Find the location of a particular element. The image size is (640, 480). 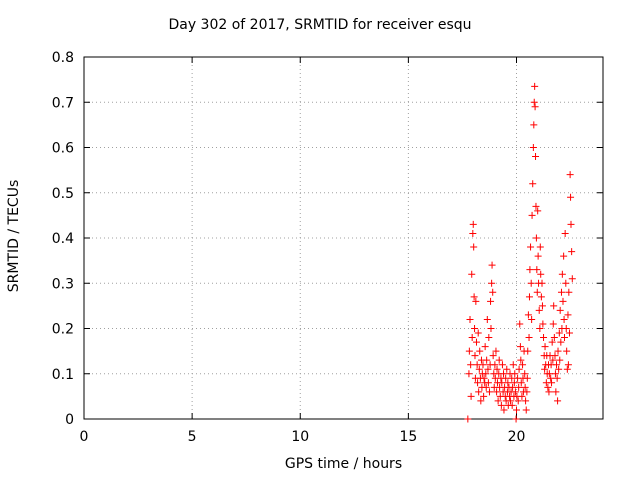

x-tick-label: 0 is located at coordinates (84, 437).